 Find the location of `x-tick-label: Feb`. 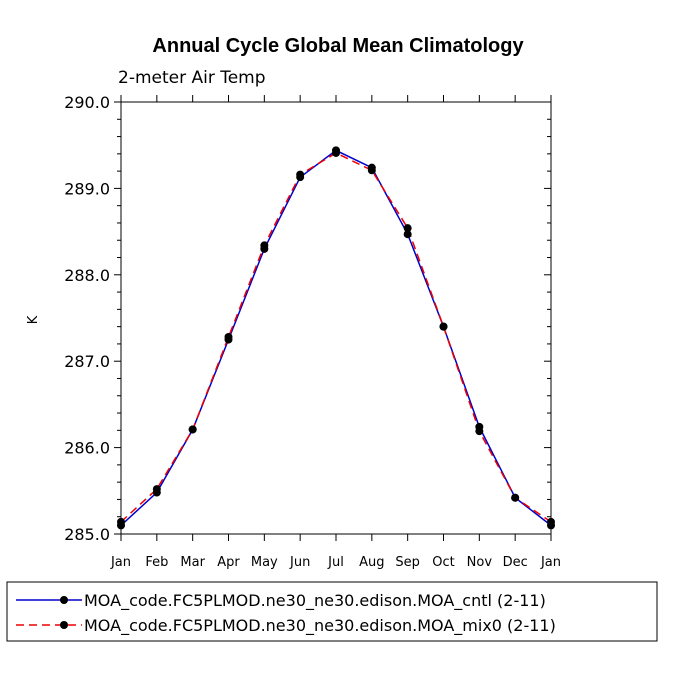

x-tick-label: Feb is located at coordinates (156, 562).